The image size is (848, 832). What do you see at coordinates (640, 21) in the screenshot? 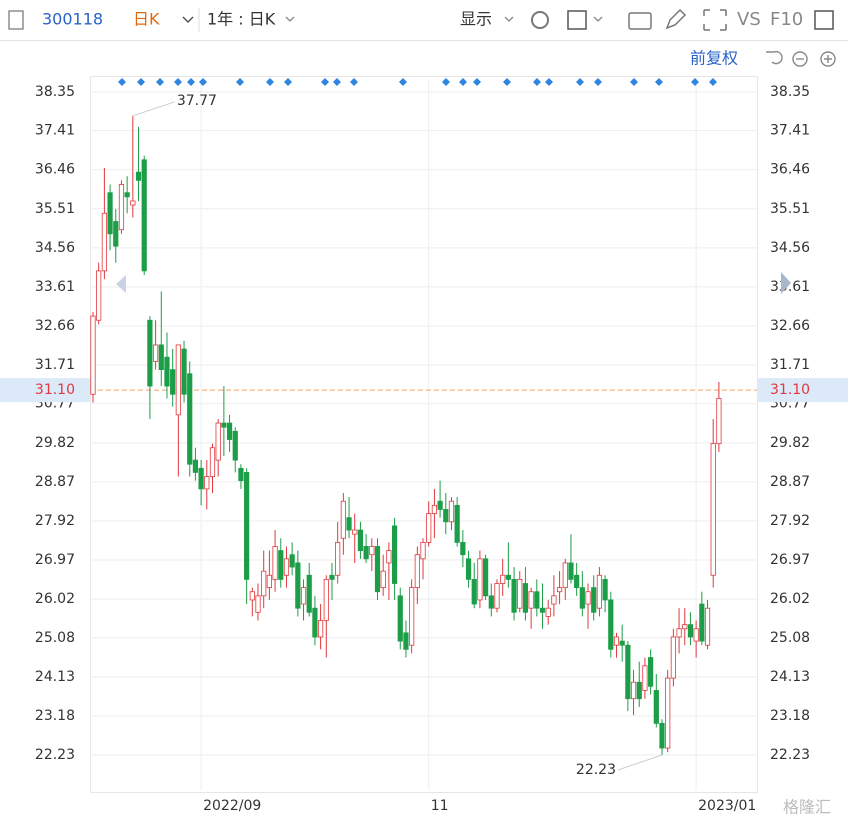
I see `camera-icon` at bounding box center [640, 21].